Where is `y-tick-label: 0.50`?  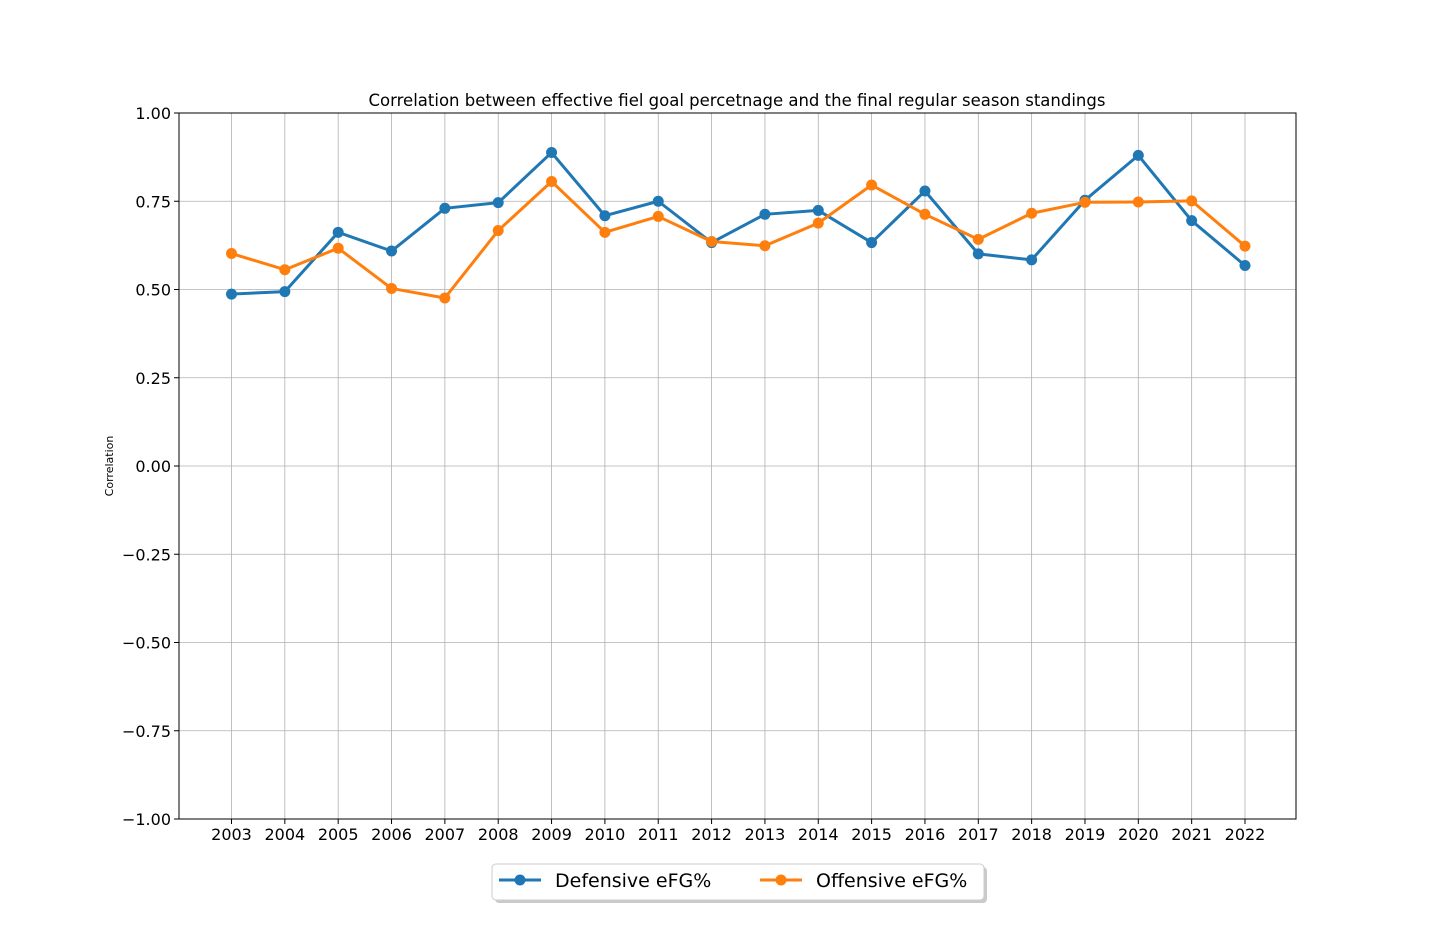
y-tick-label: 0.50 is located at coordinates (153, 290).